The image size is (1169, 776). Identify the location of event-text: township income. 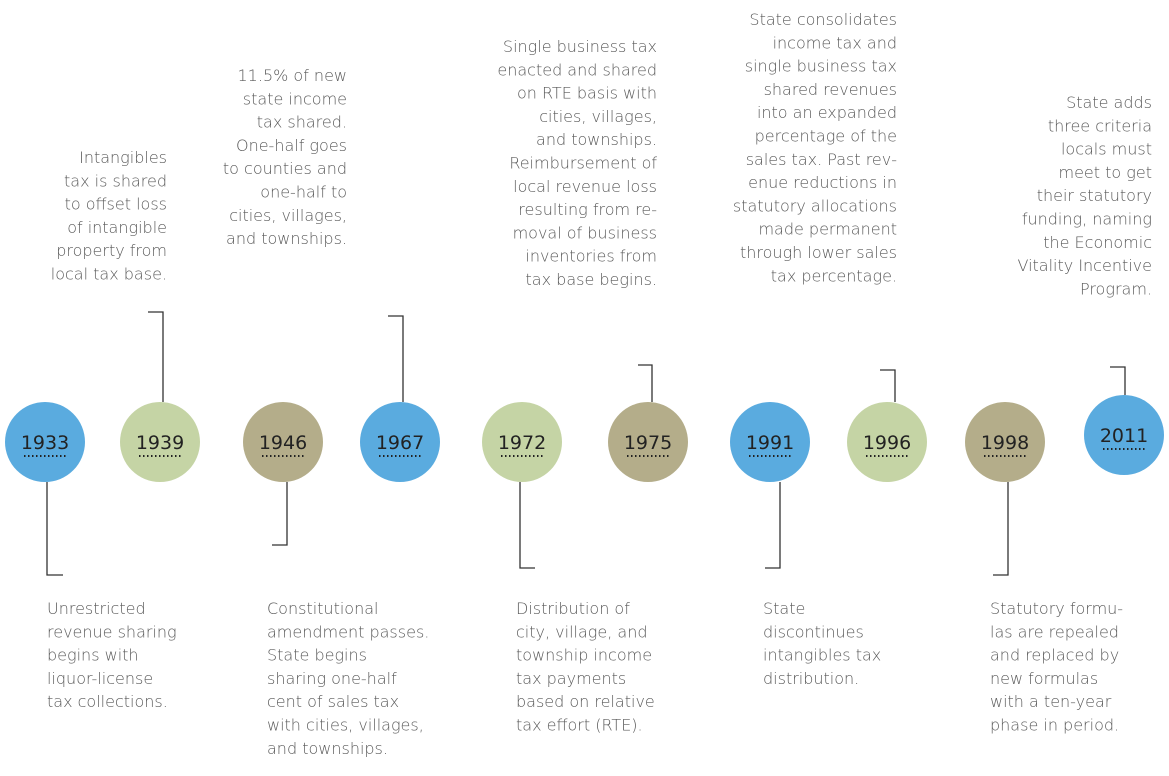
(584, 655).